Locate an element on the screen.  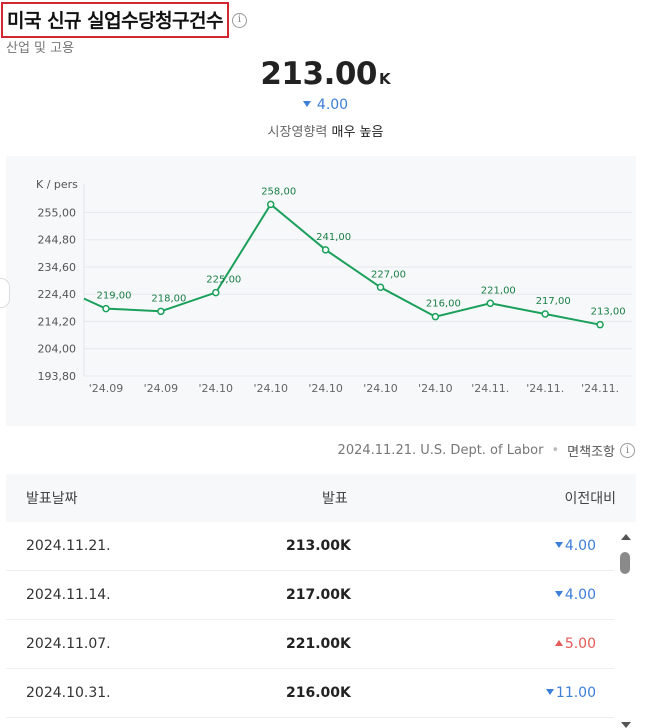
y-tick-label: 204,00 is located at coordinates (57, 349).